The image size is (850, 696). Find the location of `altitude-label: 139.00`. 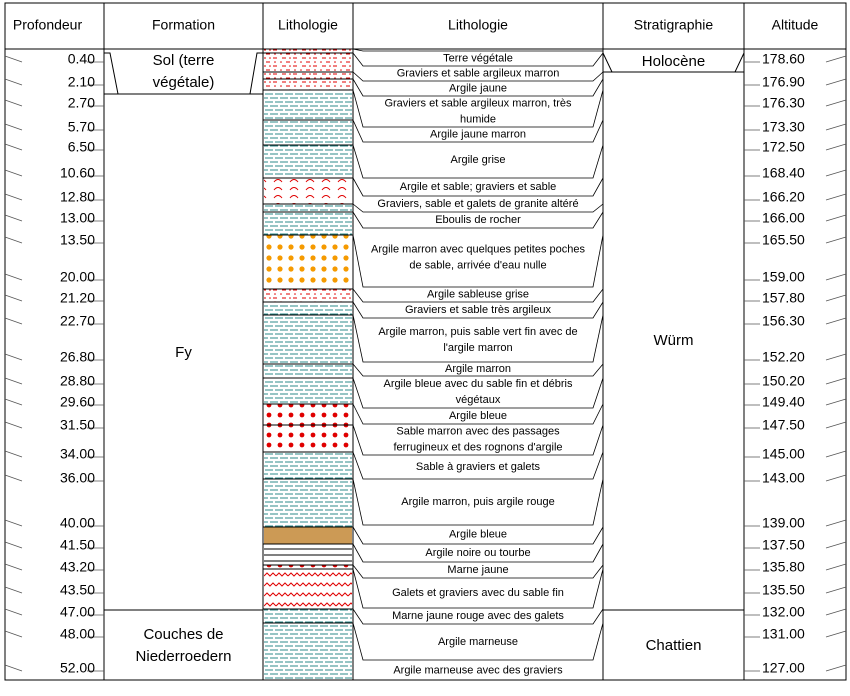

altitude-label: 139.00 is located at coordinates (783, 523).